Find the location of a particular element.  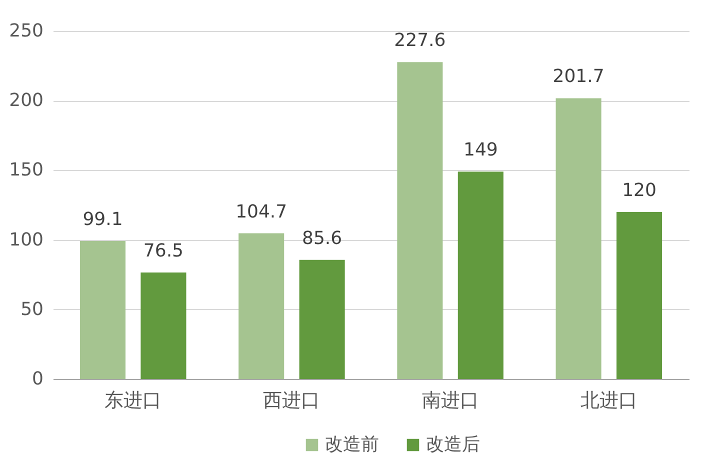

data-label: 120 is located at coordinates (639, 190).